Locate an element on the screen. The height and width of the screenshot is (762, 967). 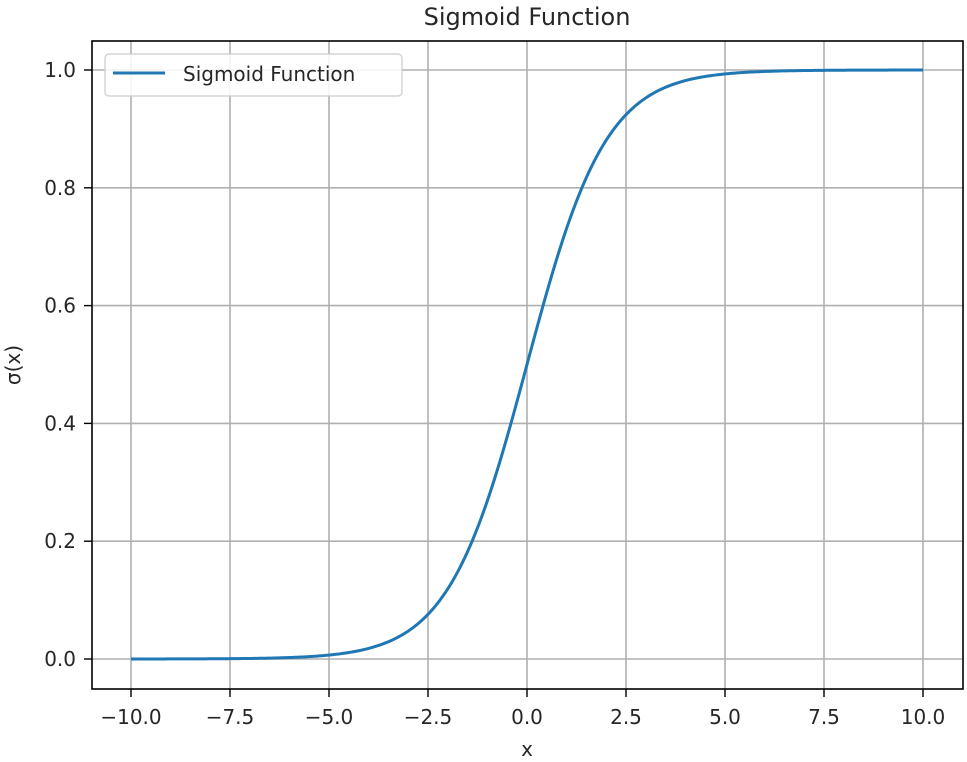
y-tick-label: 0.8 is located at coordinates (60, 188).